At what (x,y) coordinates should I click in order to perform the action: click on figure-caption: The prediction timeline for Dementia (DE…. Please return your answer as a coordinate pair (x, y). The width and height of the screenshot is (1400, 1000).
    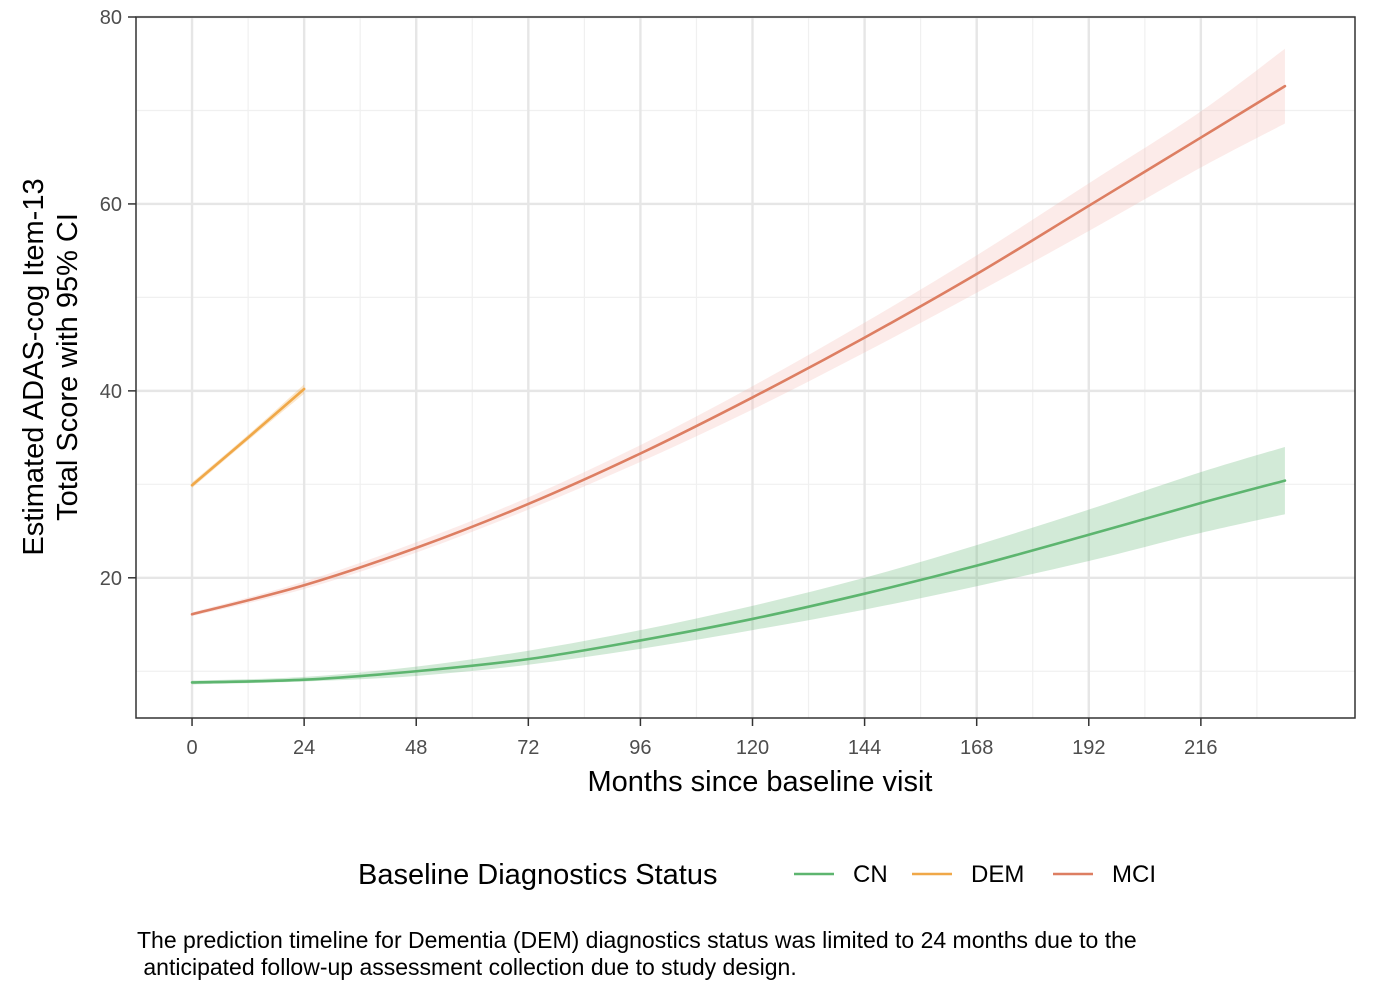
    Looking at the image, I should click on (637, 953).